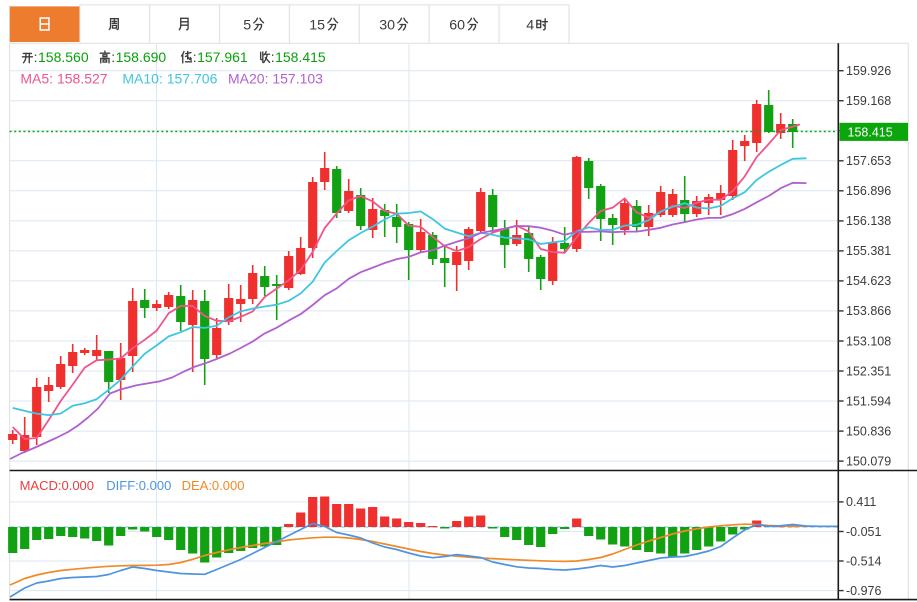 The height and width of the screenshot is (602, 917). What do you see at coordinates (63, 79) in the screenshot?
I see `svg-text: MA5: 158.527` at bounding box center [63, 79].